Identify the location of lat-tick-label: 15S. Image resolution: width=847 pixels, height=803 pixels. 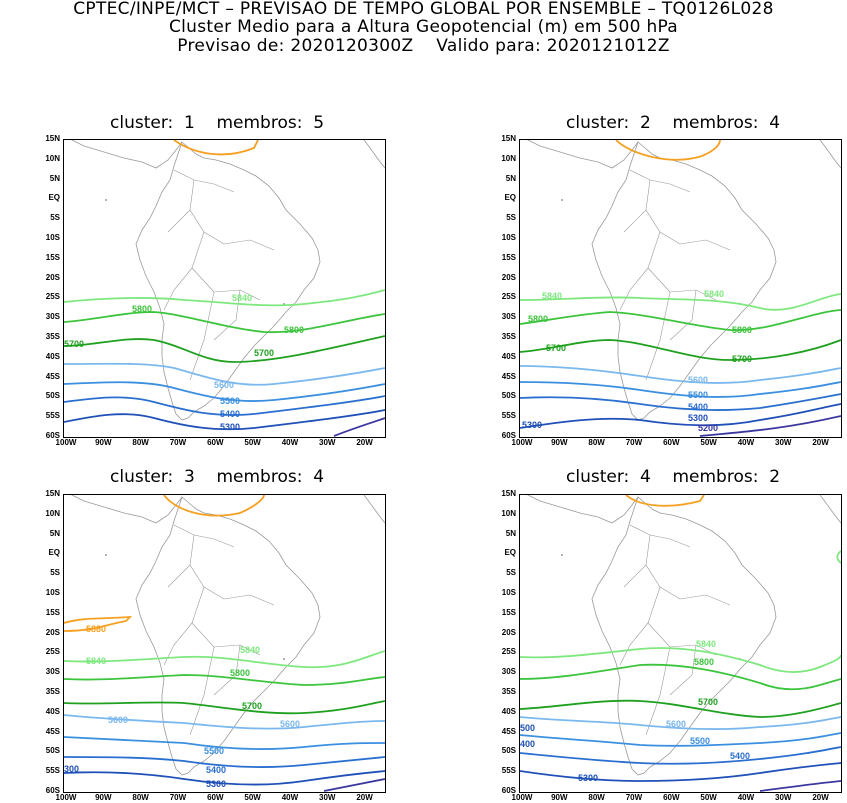
(52, 257).